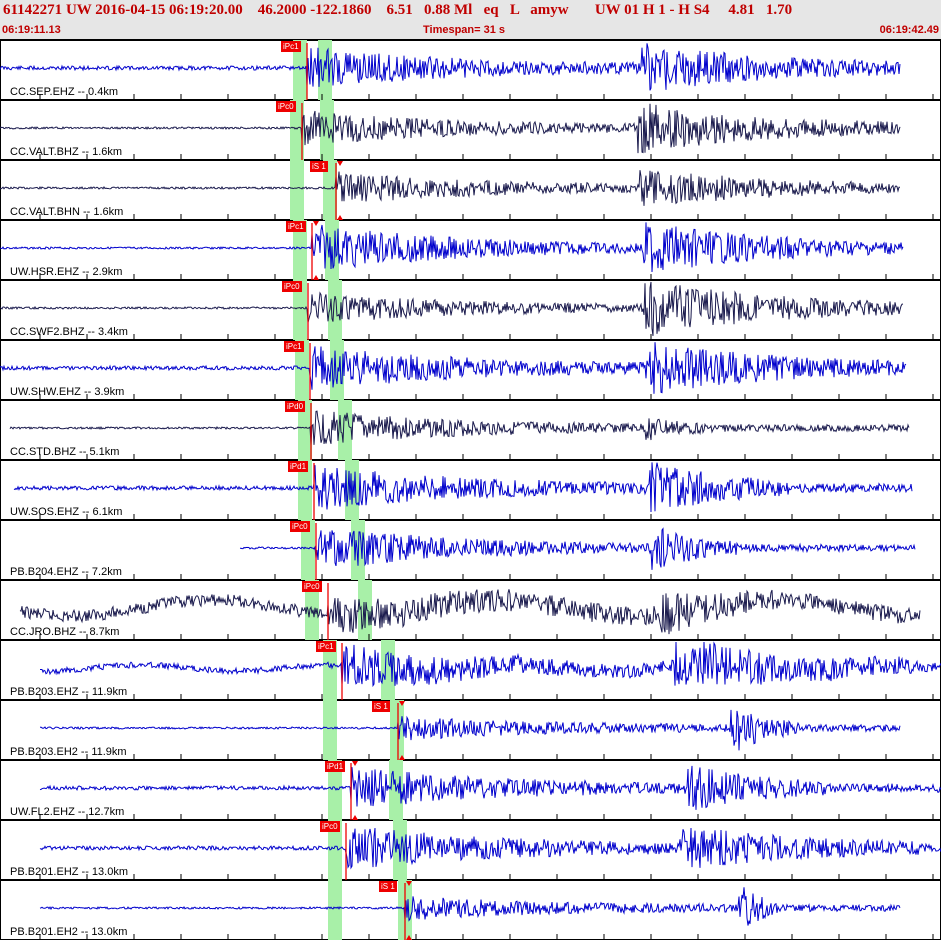 The width and height of the screenshot is (941, 940). I want to click on event-magnitude: 0.88 Ml, so click(448, 10).